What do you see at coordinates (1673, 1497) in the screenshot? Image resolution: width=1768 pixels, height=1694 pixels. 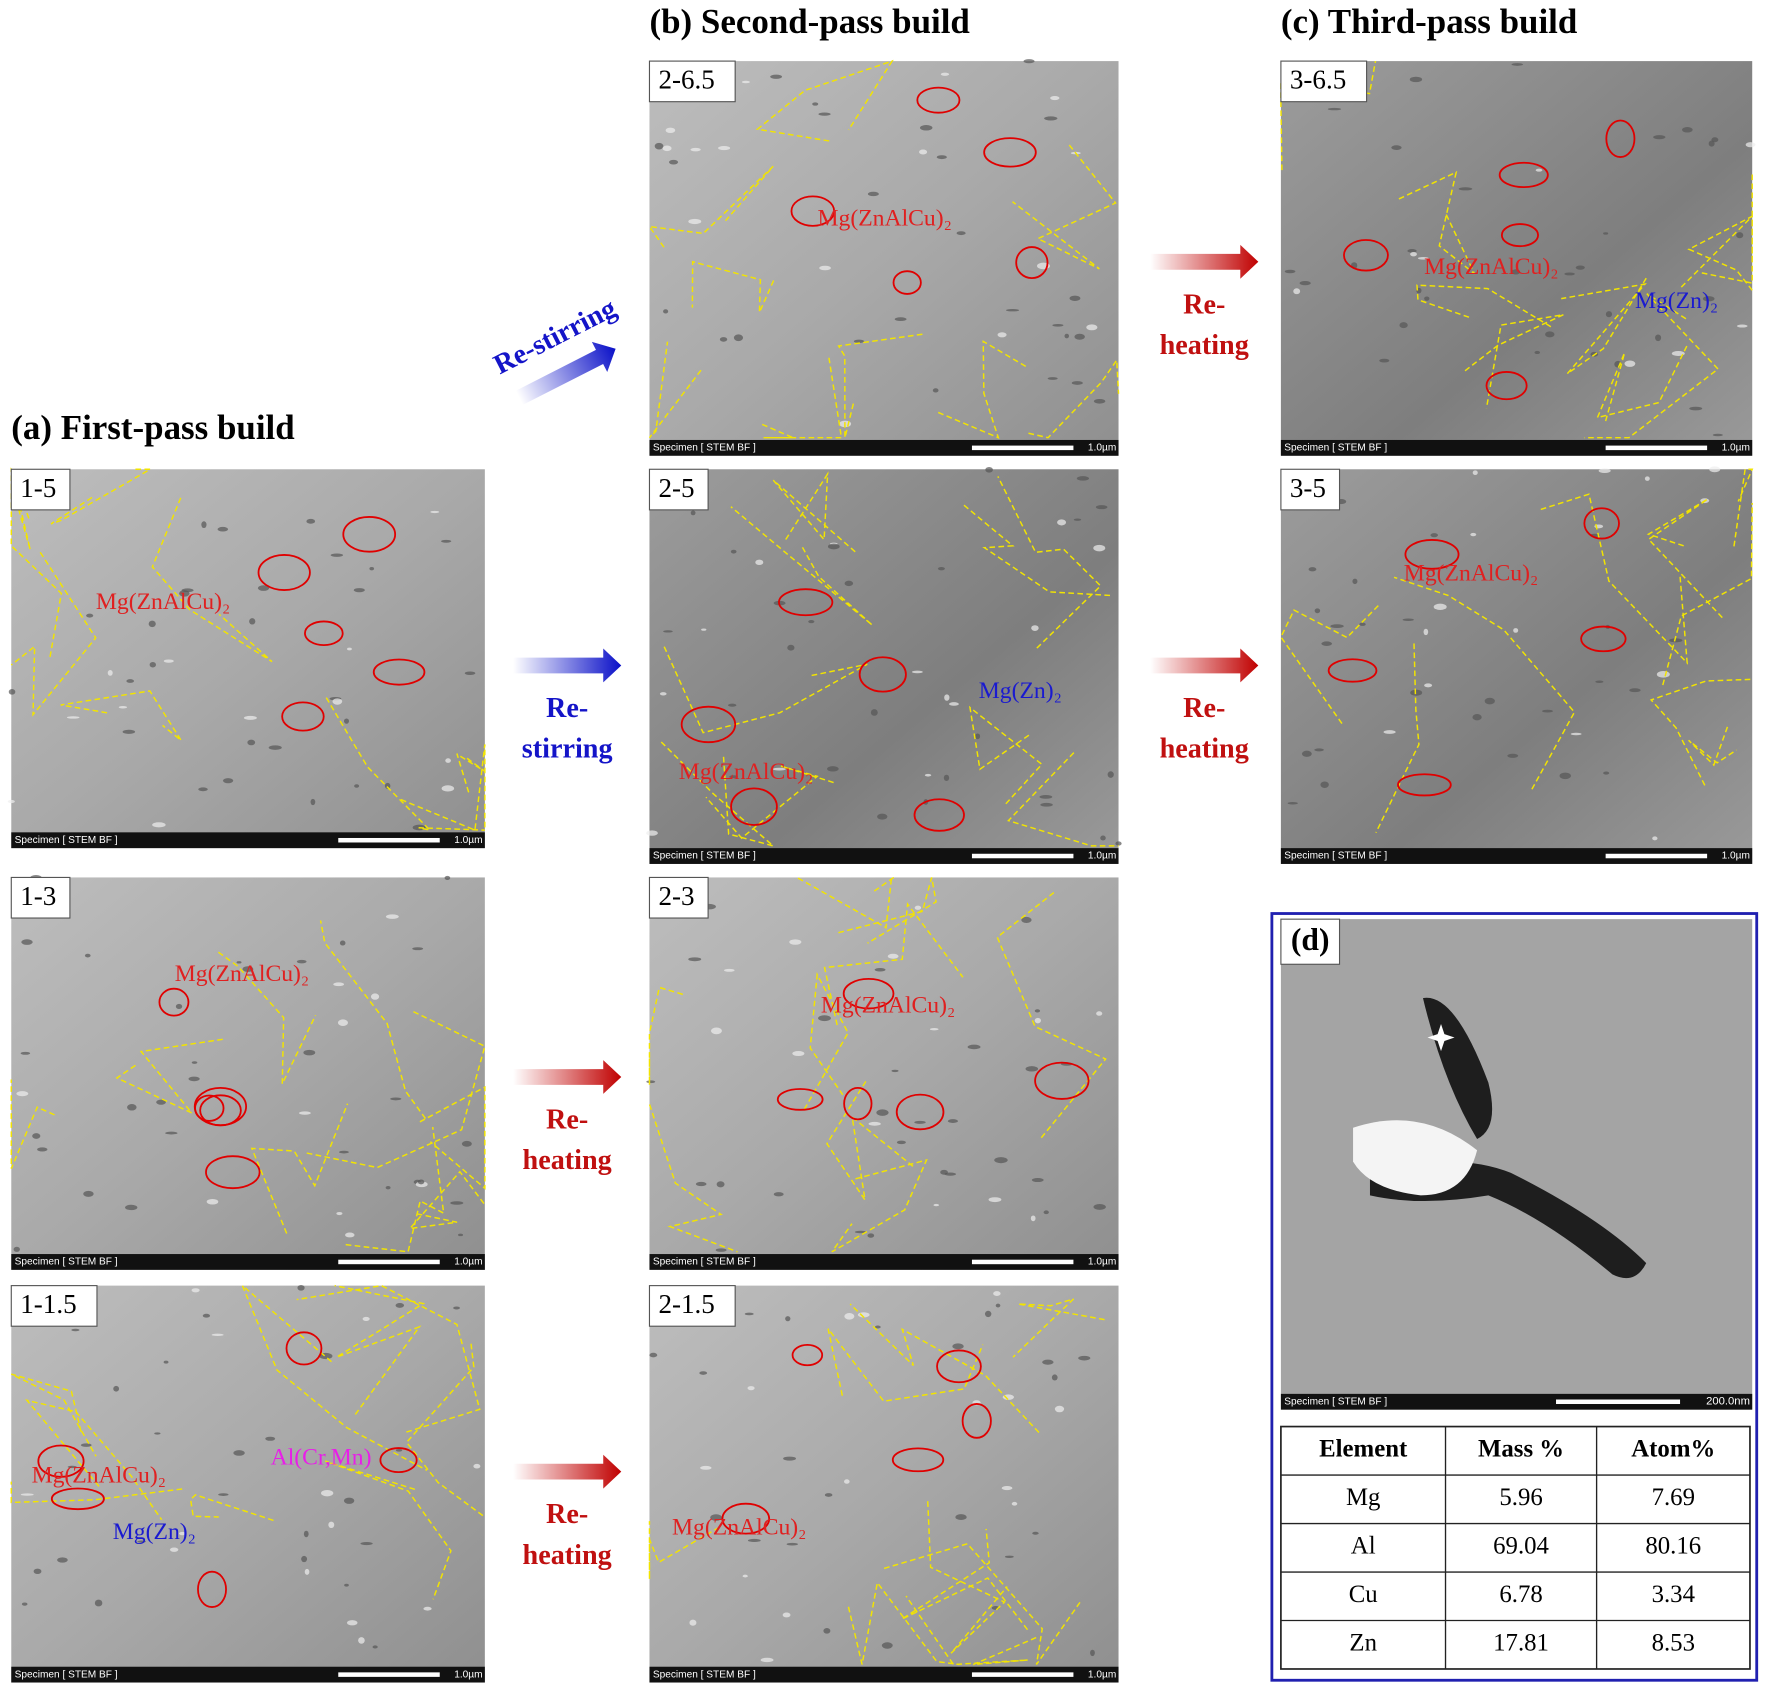 I see `table-cell: 7.69` at bounding box center [1673, 1497].